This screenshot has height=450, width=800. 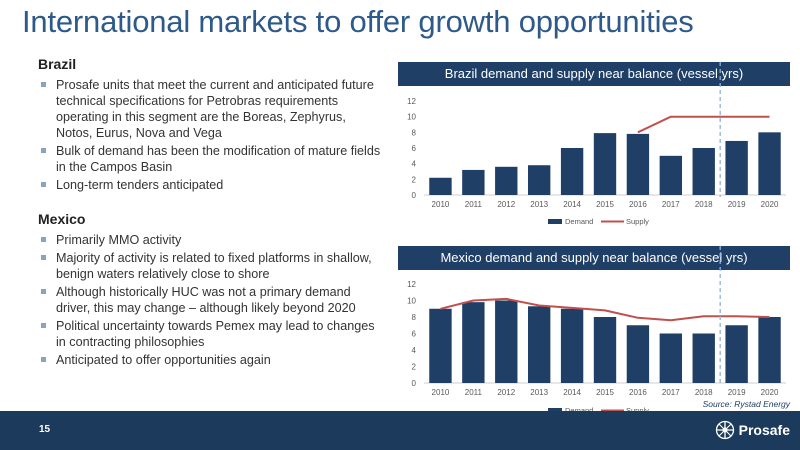 I want to click on brazil-heading: Brazil, so click(x=57, y=64).